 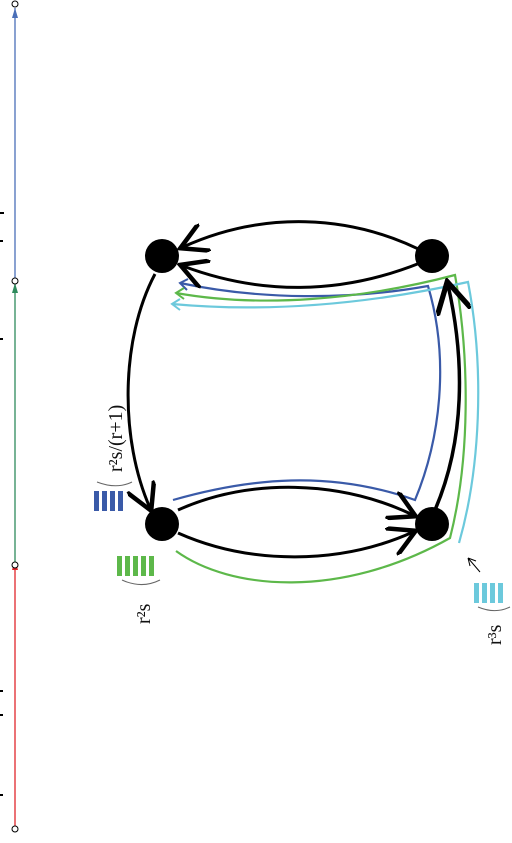 What do you see at coordinates (307, 238) in the screenshot?
I see `edge-top-outer` at bounding box center [307, 238].